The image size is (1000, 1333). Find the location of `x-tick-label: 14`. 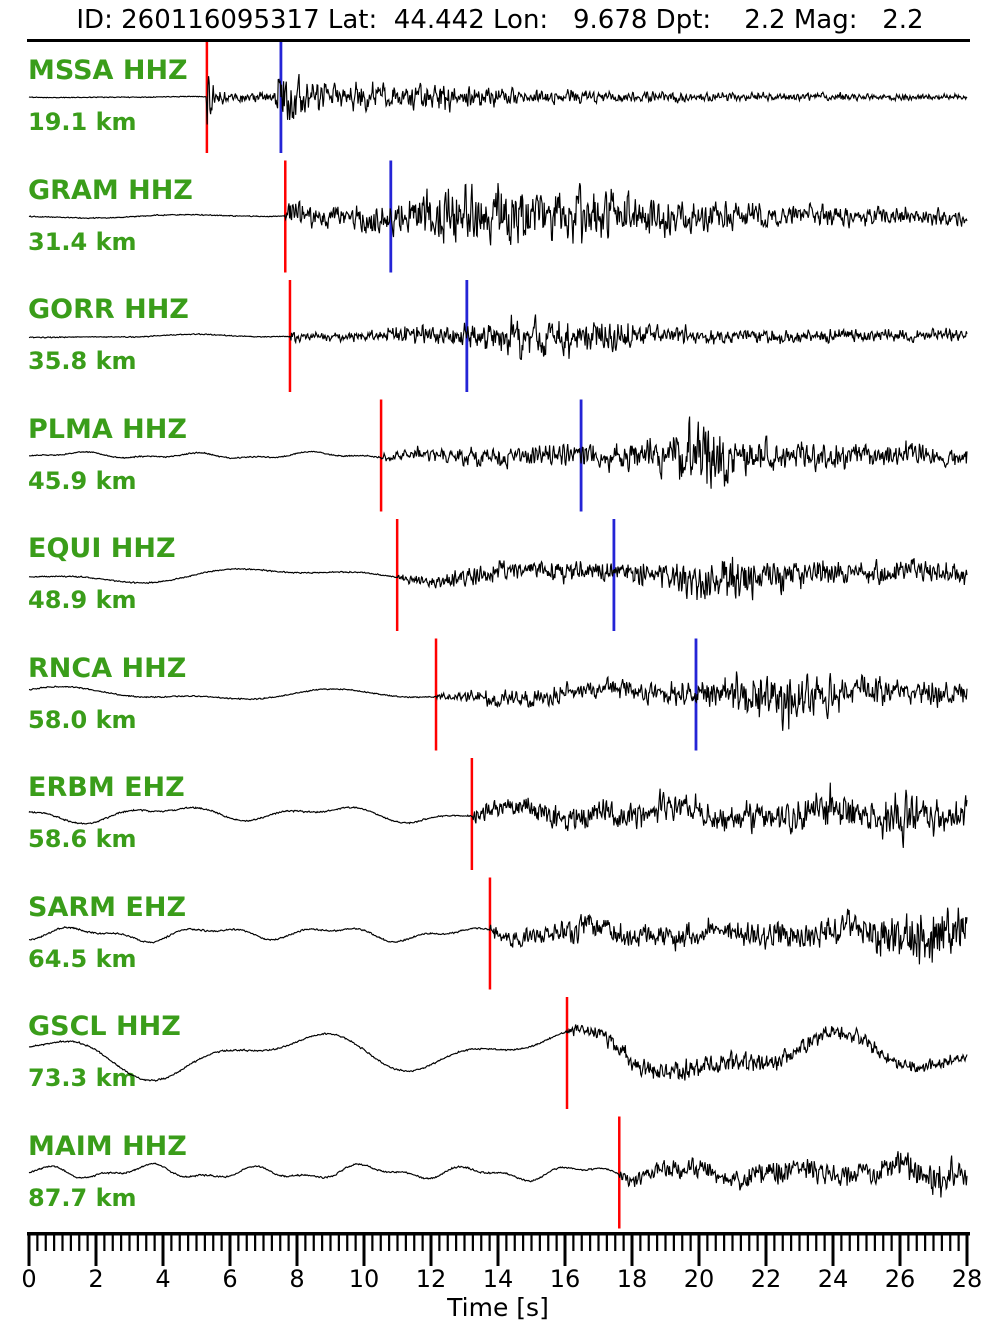

x-tick-label: 14 is located at coordinates (498, 1279).